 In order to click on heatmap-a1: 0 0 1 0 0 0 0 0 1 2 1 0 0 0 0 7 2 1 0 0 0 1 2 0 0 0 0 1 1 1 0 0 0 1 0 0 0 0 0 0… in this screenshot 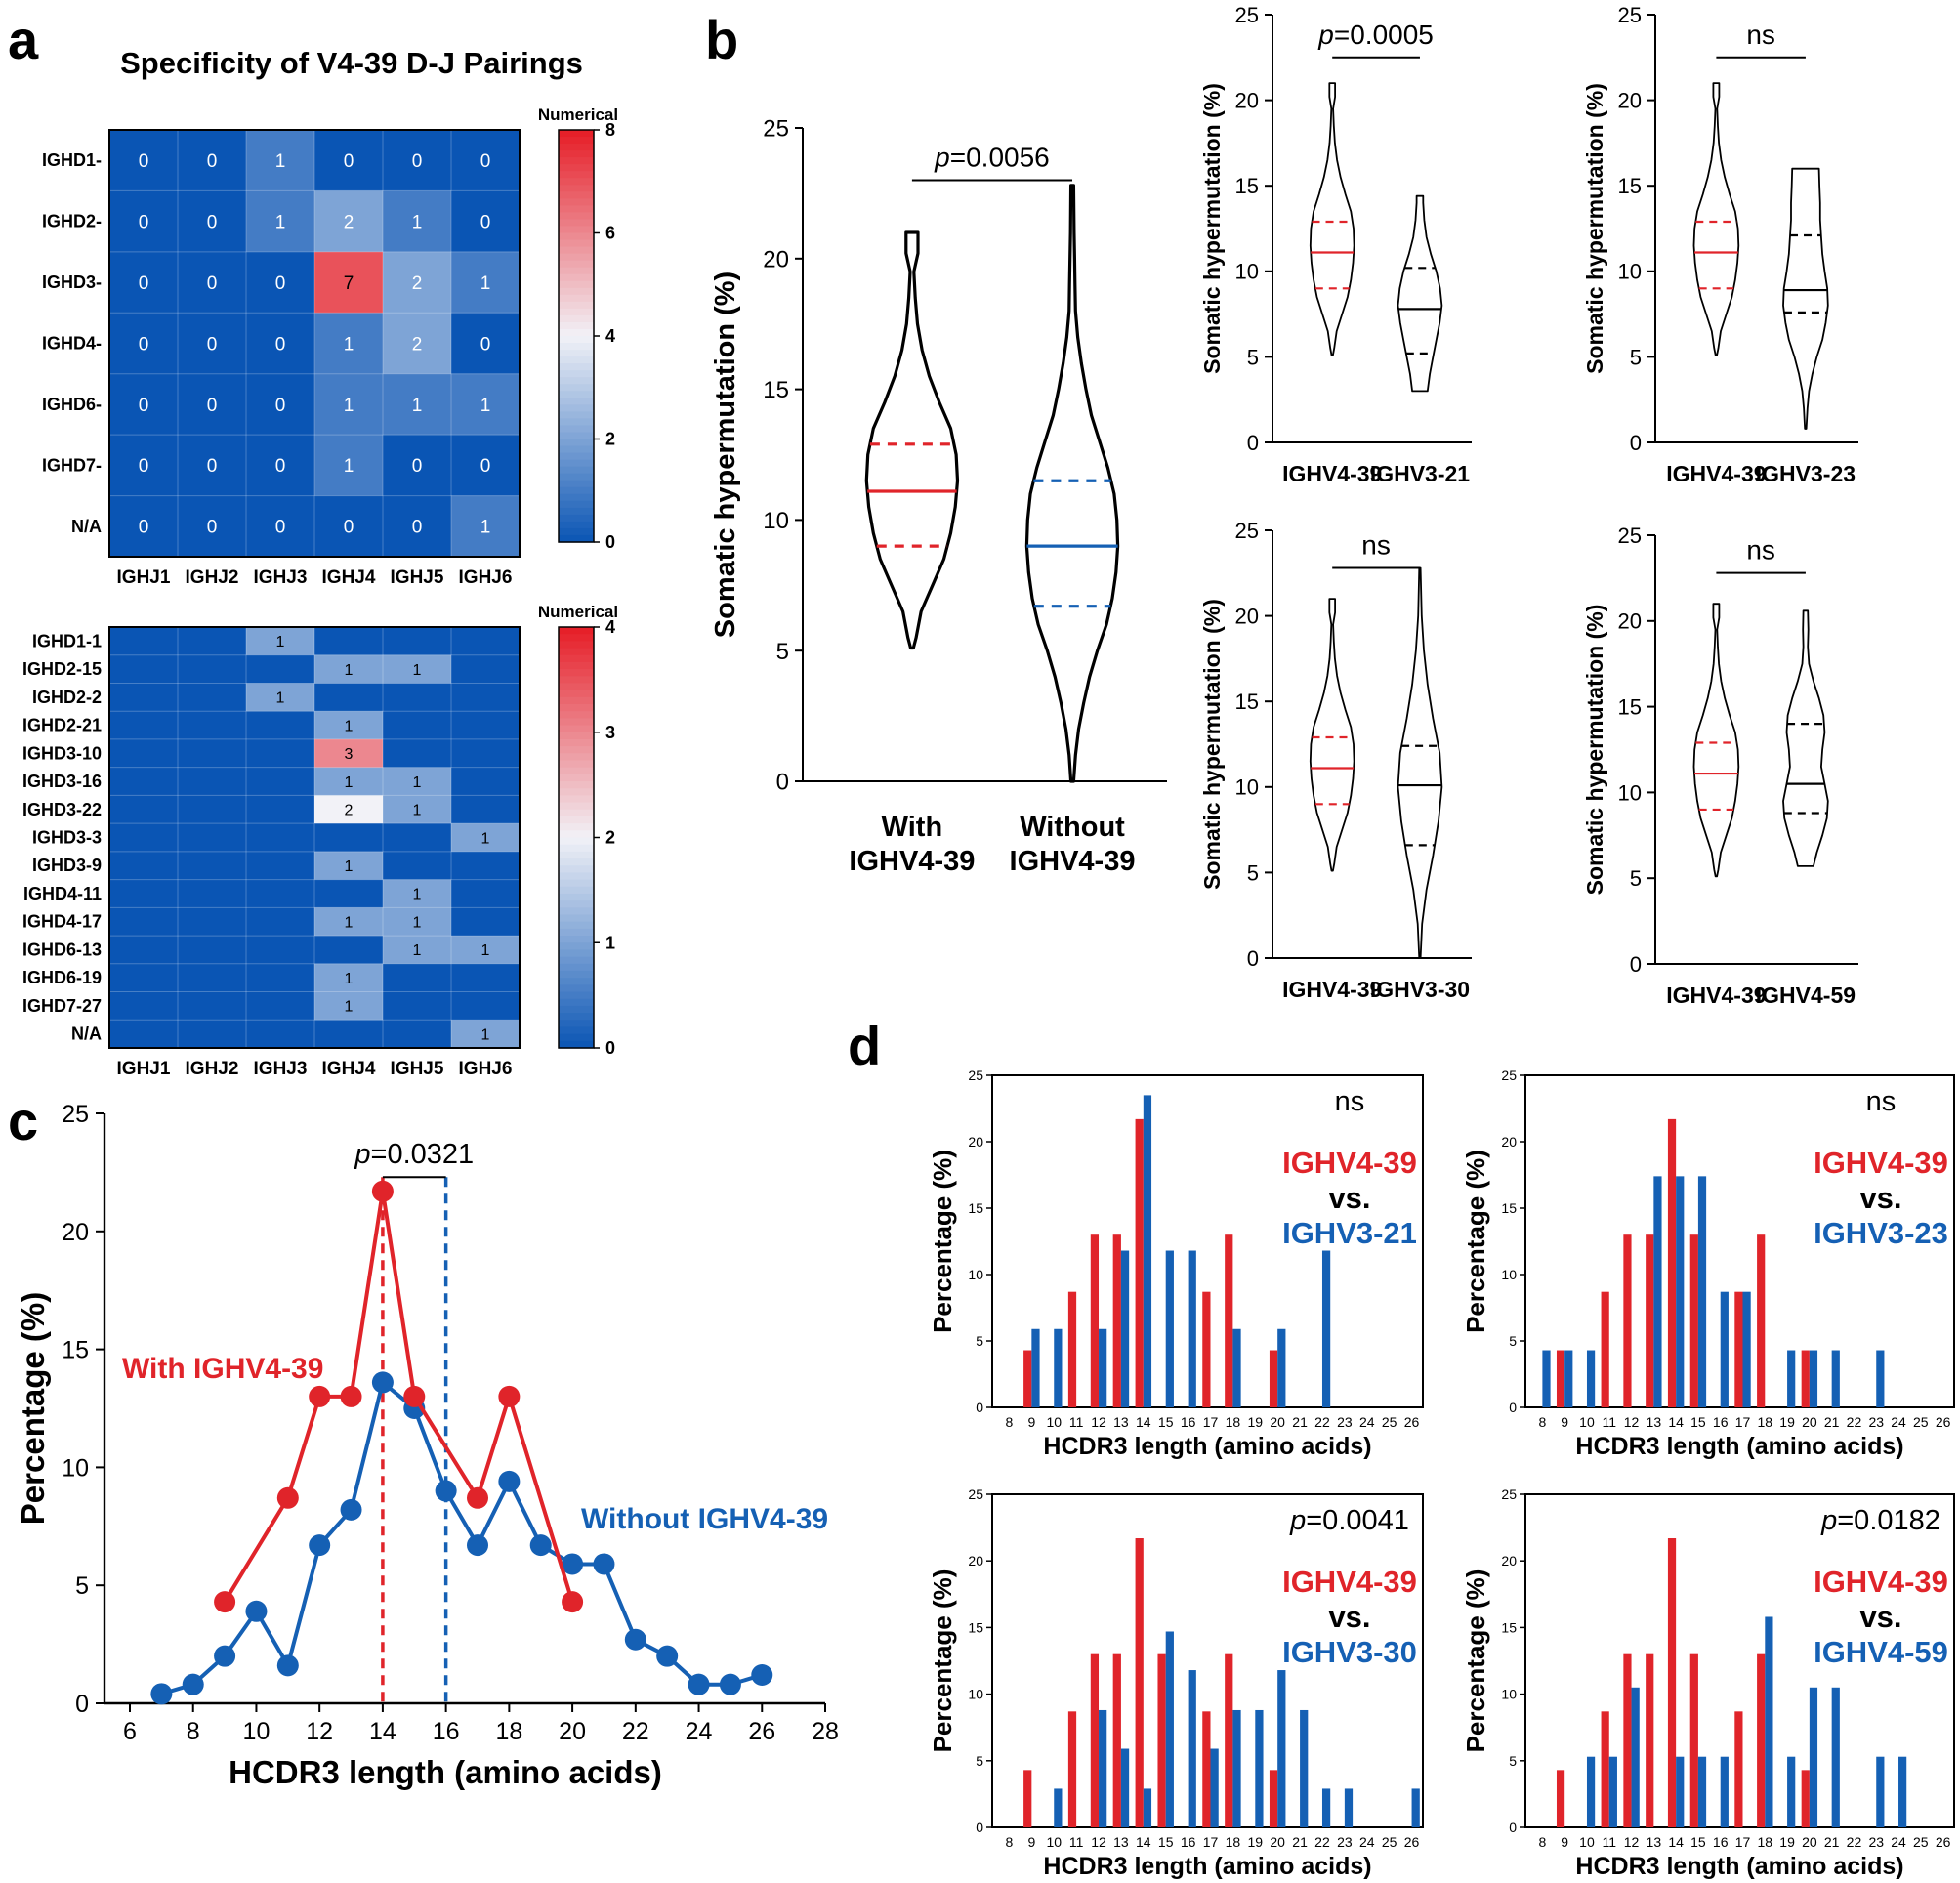, I will do `click(330, 317)`.